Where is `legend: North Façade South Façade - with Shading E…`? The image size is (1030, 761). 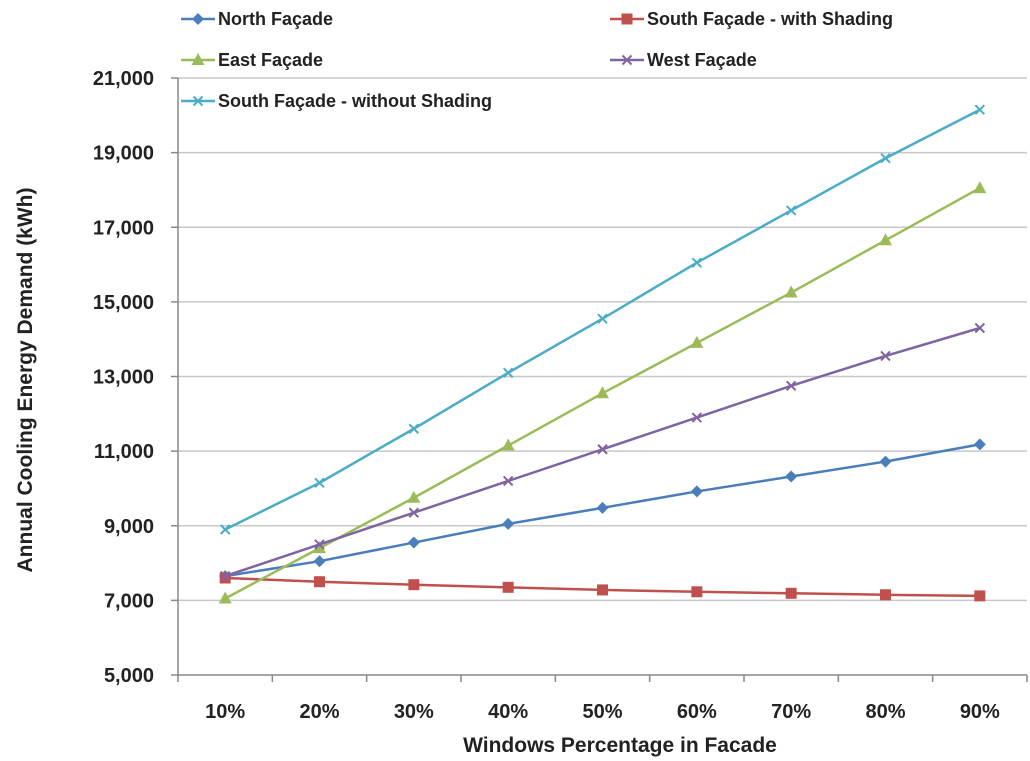
legend: North Façade South Façade - with Shading E… is located at coordinates (537, 60).